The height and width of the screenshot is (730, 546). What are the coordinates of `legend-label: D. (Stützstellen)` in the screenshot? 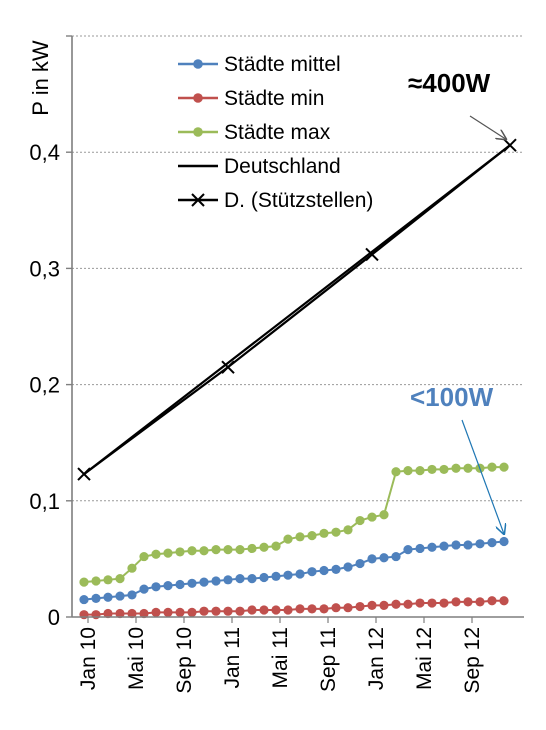 It's located at (298, 200).